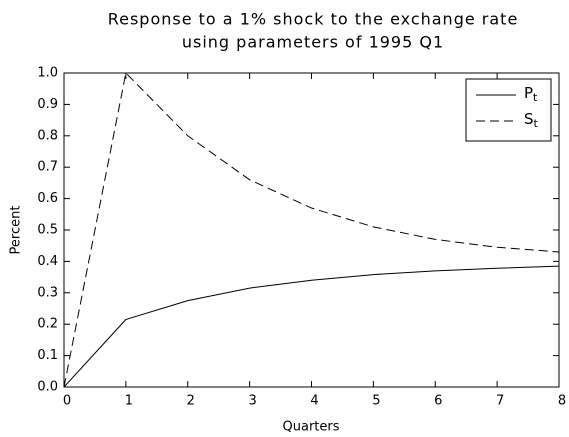 This screenshot has height=437, width=569. What do you see at coordinates (16, 230) in the screenshot?
I see `y-axis-label: Percent` at bounding box center [16, 230].